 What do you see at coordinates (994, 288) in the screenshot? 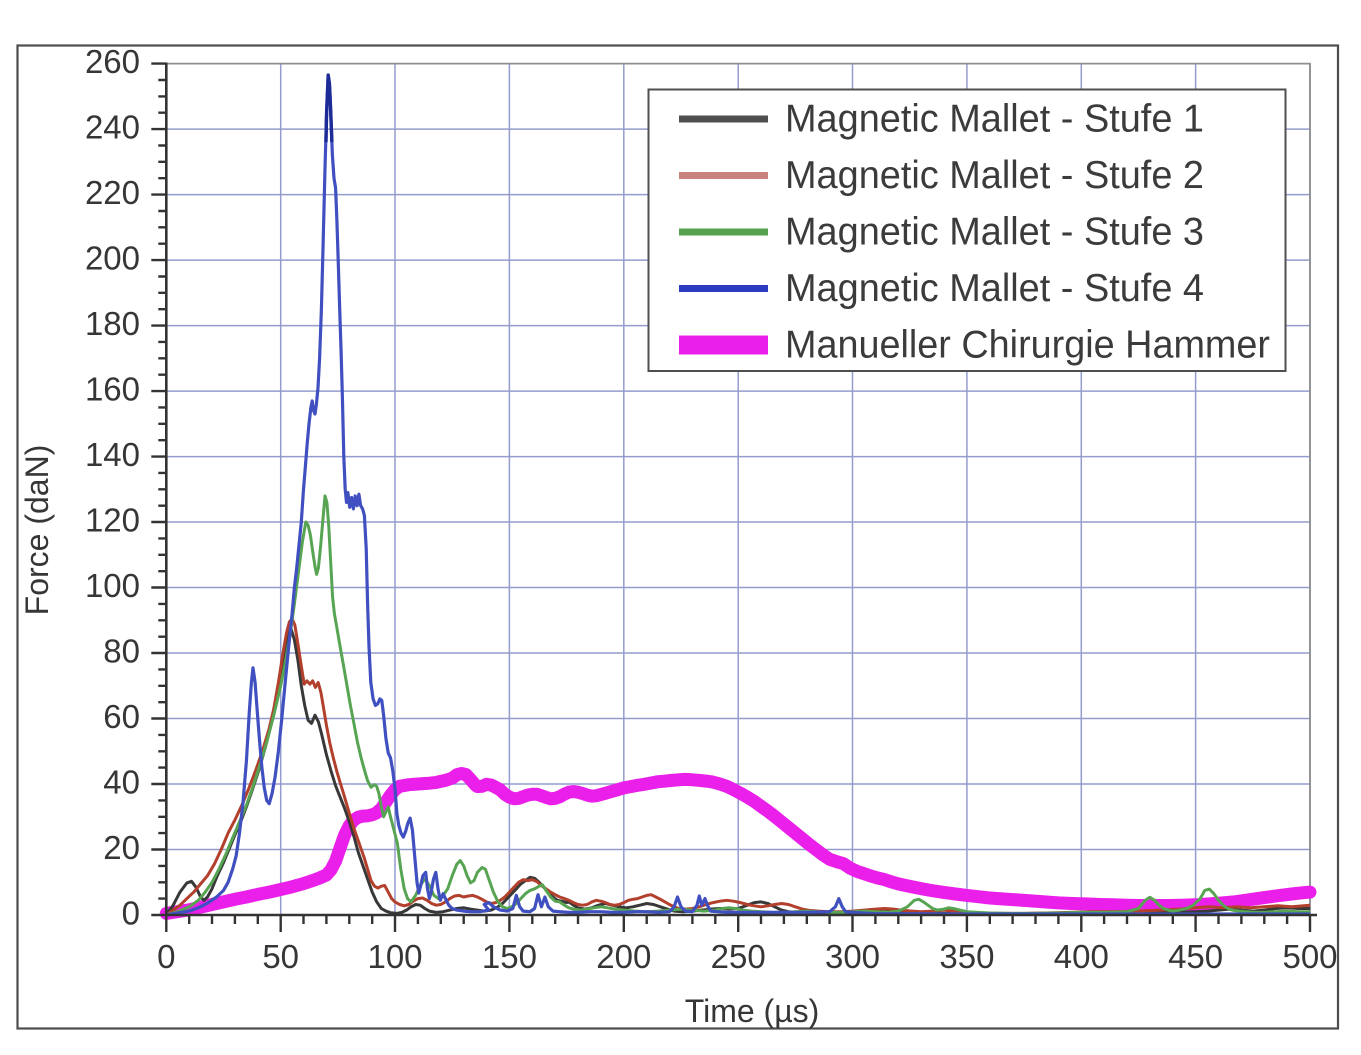
I see `svg-text: Magnetic Mallet - Stufe 4` at bounding box center [994, 288].